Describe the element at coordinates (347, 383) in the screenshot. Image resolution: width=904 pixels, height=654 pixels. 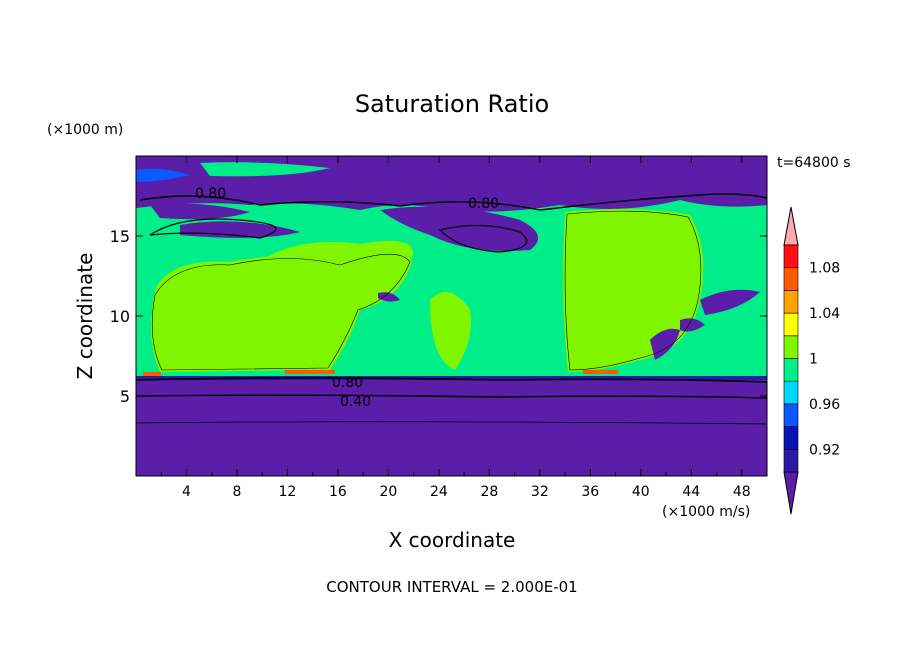
I see `contour-label-3: 0.80` at that location.